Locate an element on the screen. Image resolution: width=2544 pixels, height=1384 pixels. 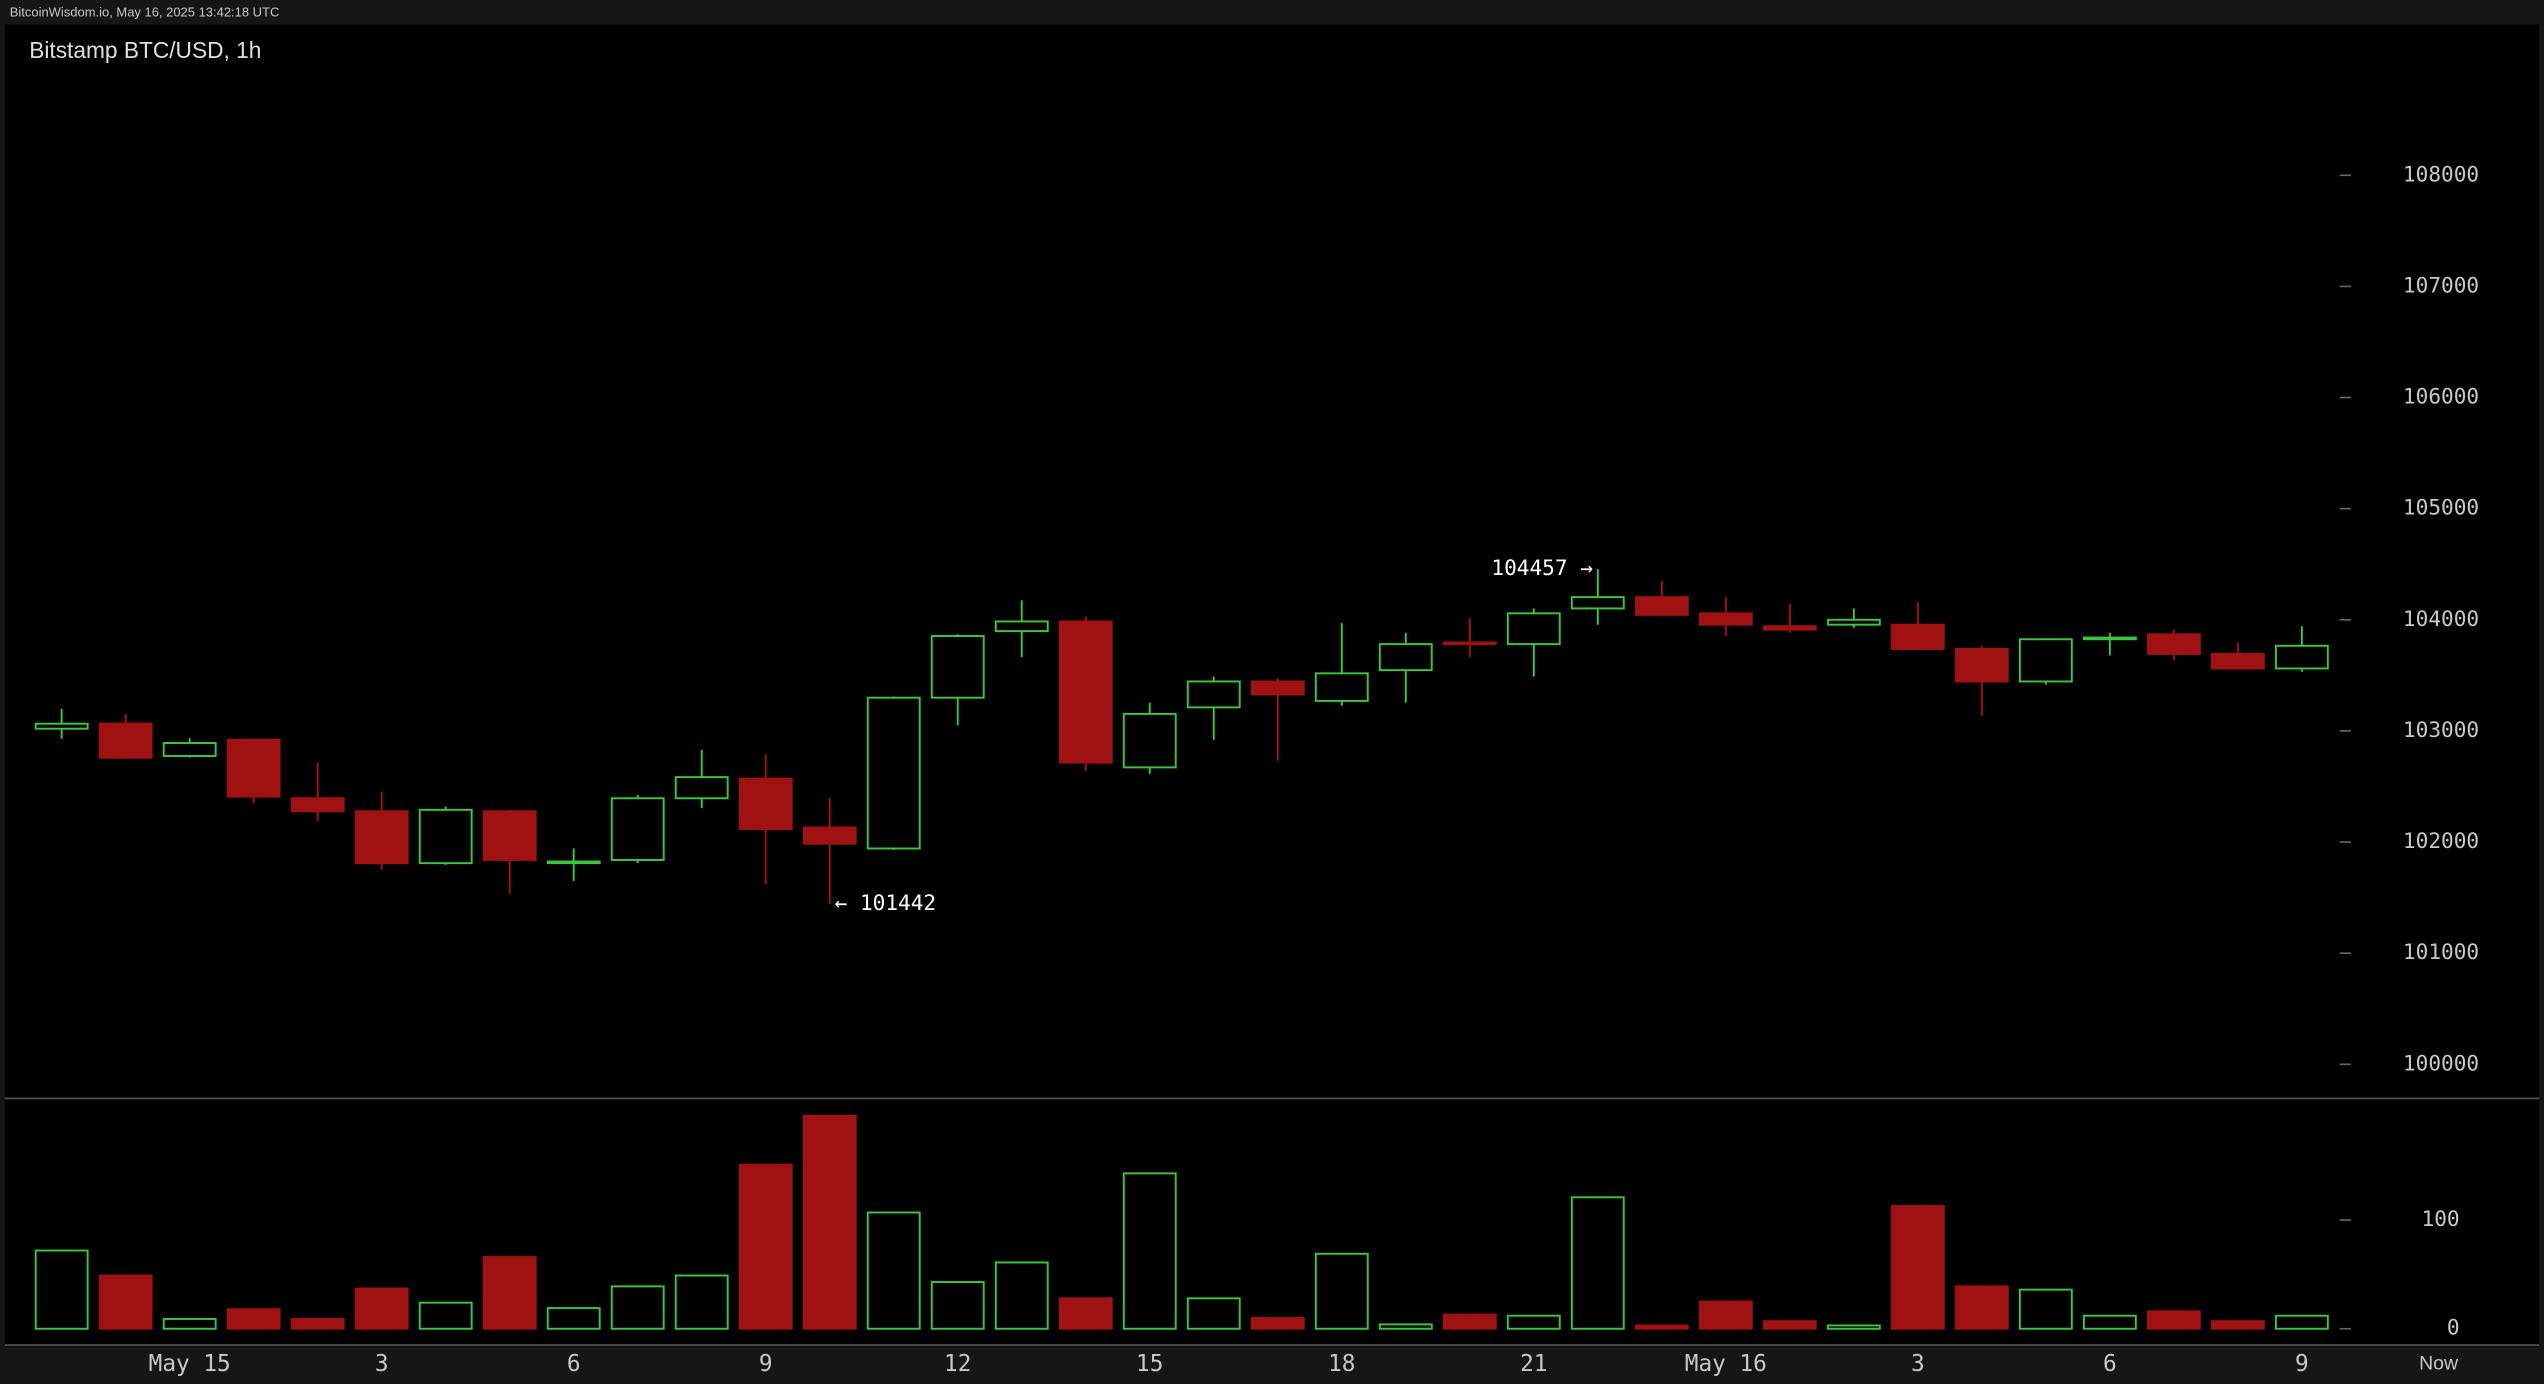
volume-tick-label: 0 is located at coordinates (2453, 1327).